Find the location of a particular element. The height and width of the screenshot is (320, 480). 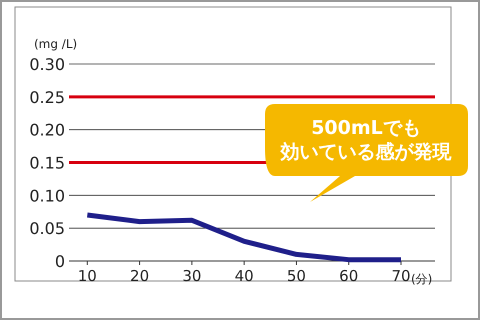

y-tick-label: 0.25 is located at coordinates (47, 97).